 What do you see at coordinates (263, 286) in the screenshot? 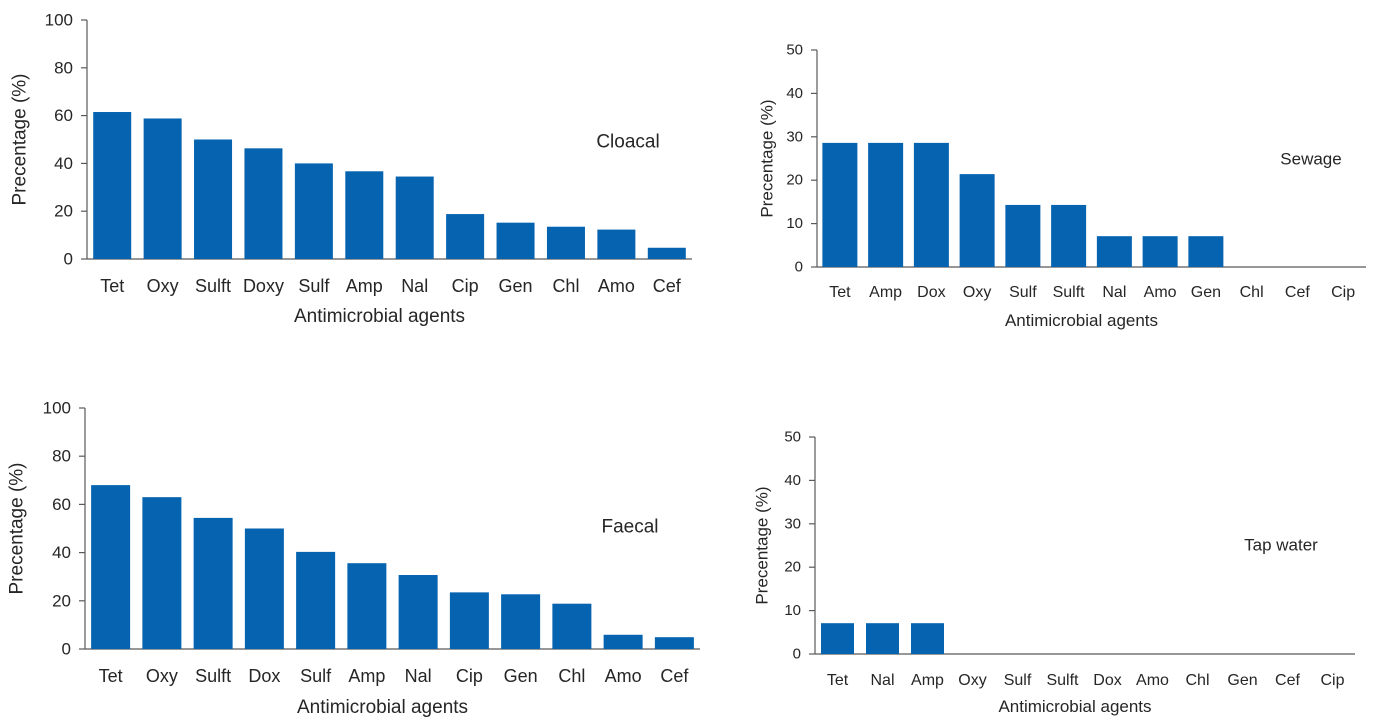
I see `x-tick-label: Doxy` at bounding box center [263, 286].